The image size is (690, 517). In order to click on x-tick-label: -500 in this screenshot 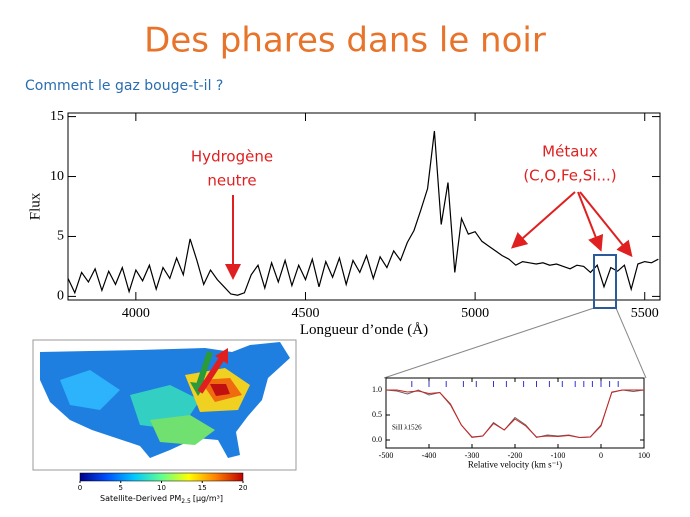, I will do `click(386, 455)`.